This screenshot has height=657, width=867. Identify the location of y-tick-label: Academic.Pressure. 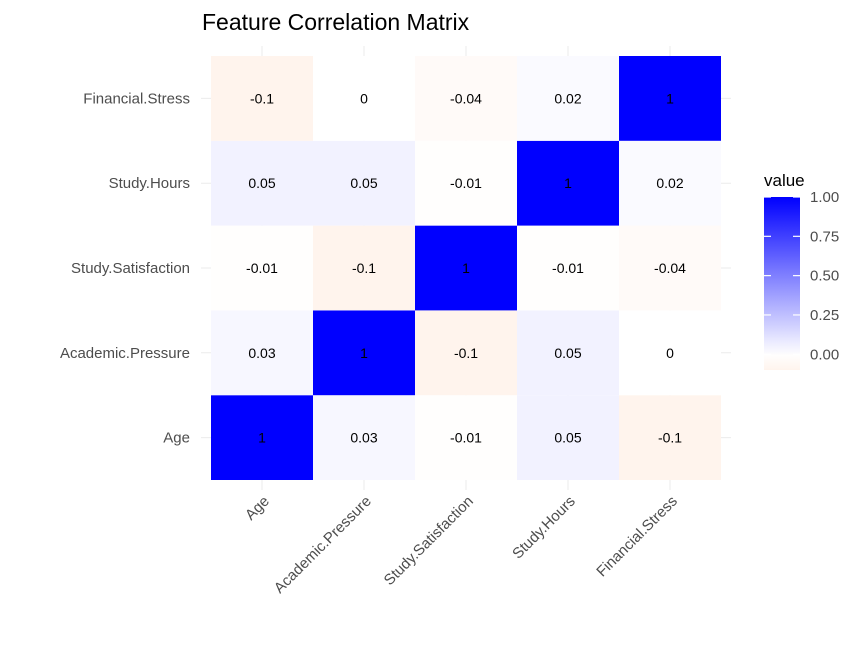
(125, 353).